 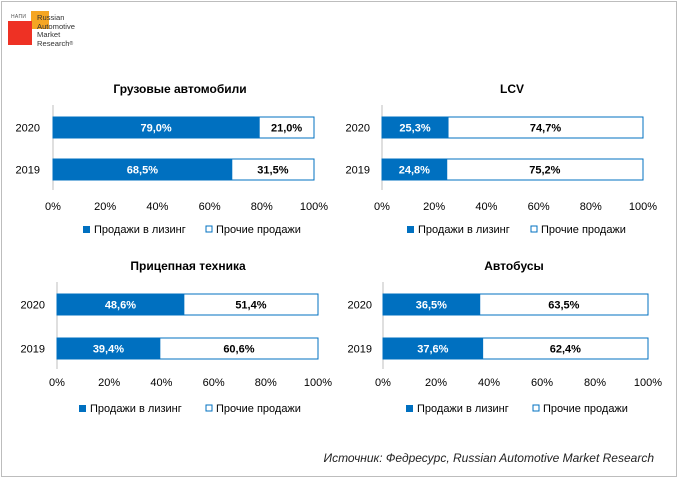 What do you see at coordinates (19, 17) in the screenshot?
I see `logo-abbr: НАПИ` at bounding box center [19, 17].